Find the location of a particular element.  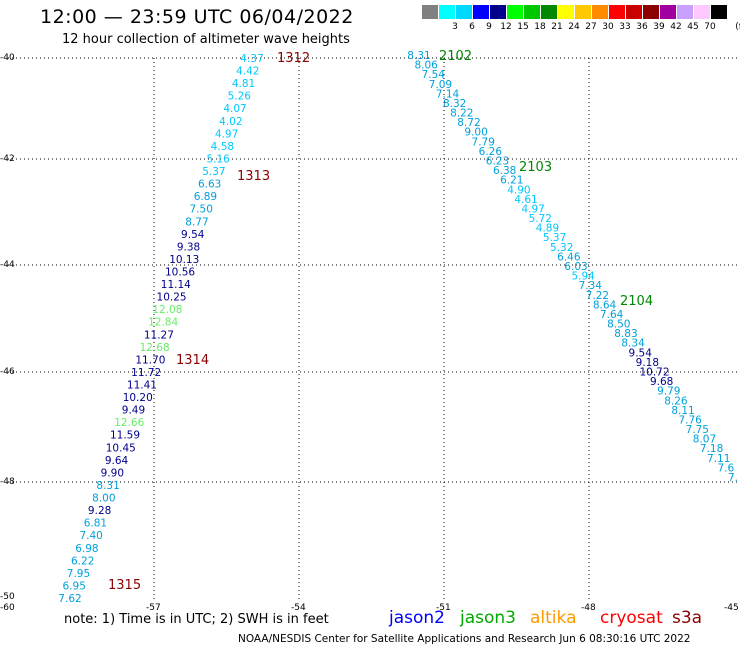

pass-time-label: 2103 is located at coordinates (535, 167).